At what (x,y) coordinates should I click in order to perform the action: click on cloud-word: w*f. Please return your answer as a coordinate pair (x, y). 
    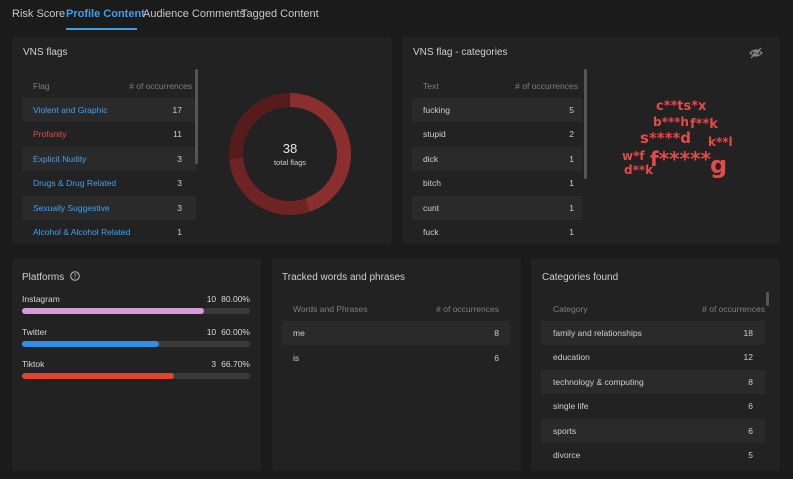
    Looking at the image, I should click on (633, 156).